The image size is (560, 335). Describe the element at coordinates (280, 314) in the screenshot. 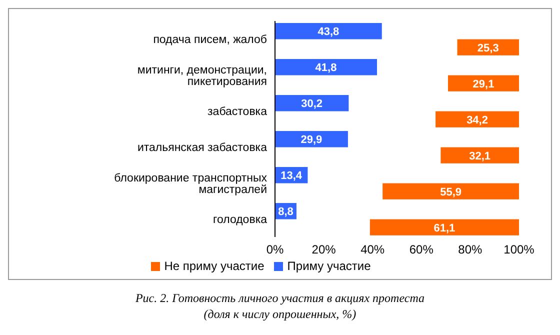

I see `text: (доля к числу опрошенных, %)` at that location.